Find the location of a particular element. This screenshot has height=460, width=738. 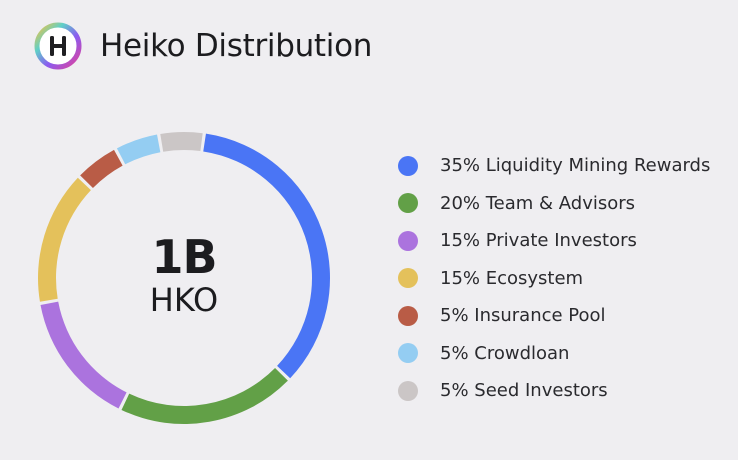

legend-item: 35% Liquidity Mining Rewards is located at coordinates (554, 166).